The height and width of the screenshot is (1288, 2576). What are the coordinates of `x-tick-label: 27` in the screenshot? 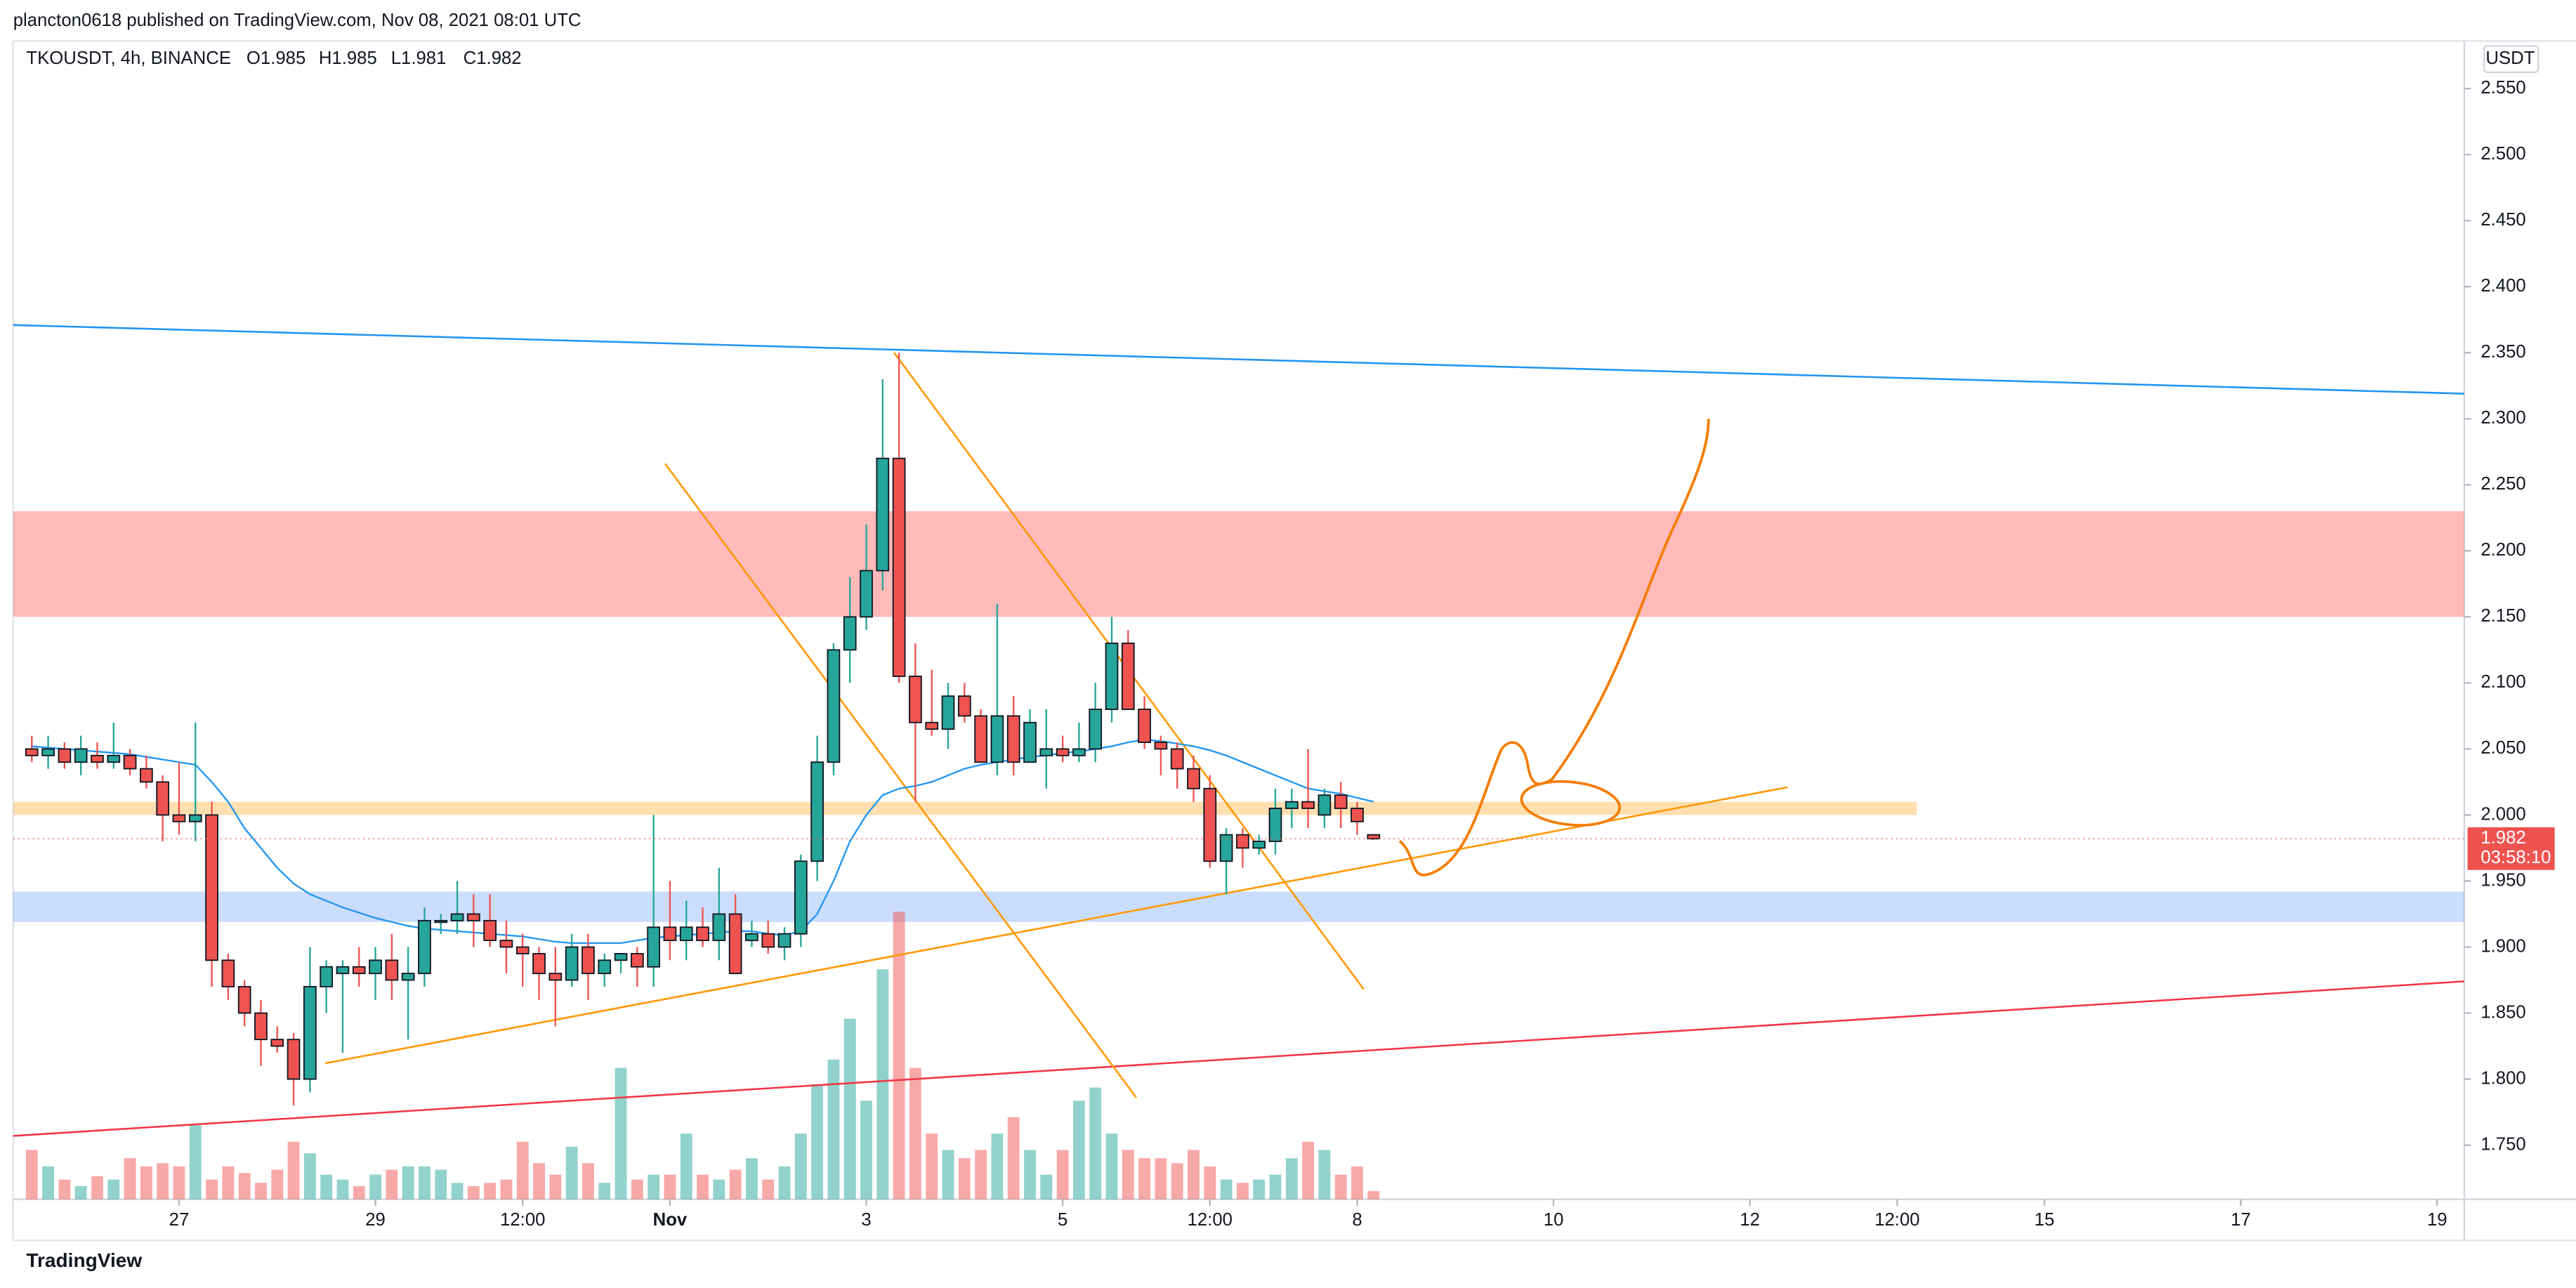 It's located at (179, 1220).